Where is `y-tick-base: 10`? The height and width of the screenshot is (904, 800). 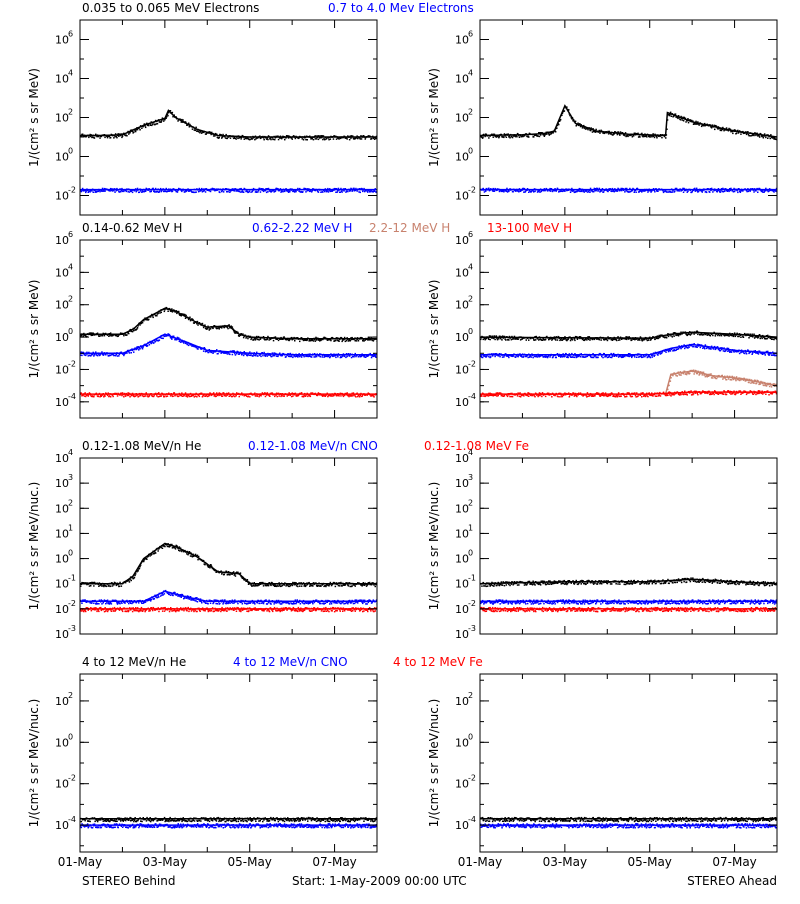 y-tick-base: 10 is located at coordinates (62, 118).